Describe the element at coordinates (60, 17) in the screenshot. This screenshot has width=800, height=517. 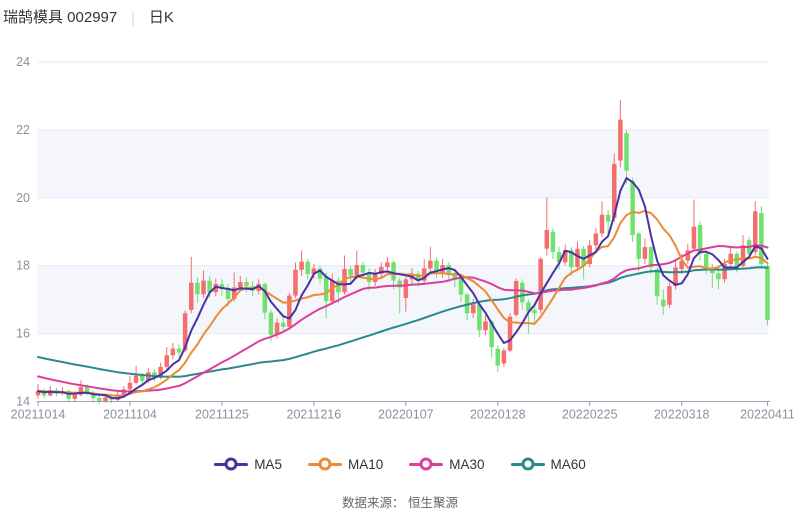
I see `stock-title: 瑞鹄模具 002997` at that location.